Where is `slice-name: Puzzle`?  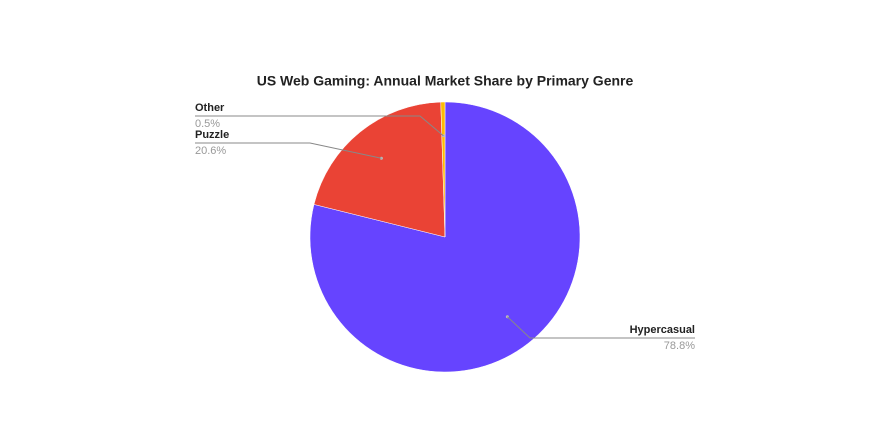
slice-name: Puzzle is located at coordinates (212, 135).